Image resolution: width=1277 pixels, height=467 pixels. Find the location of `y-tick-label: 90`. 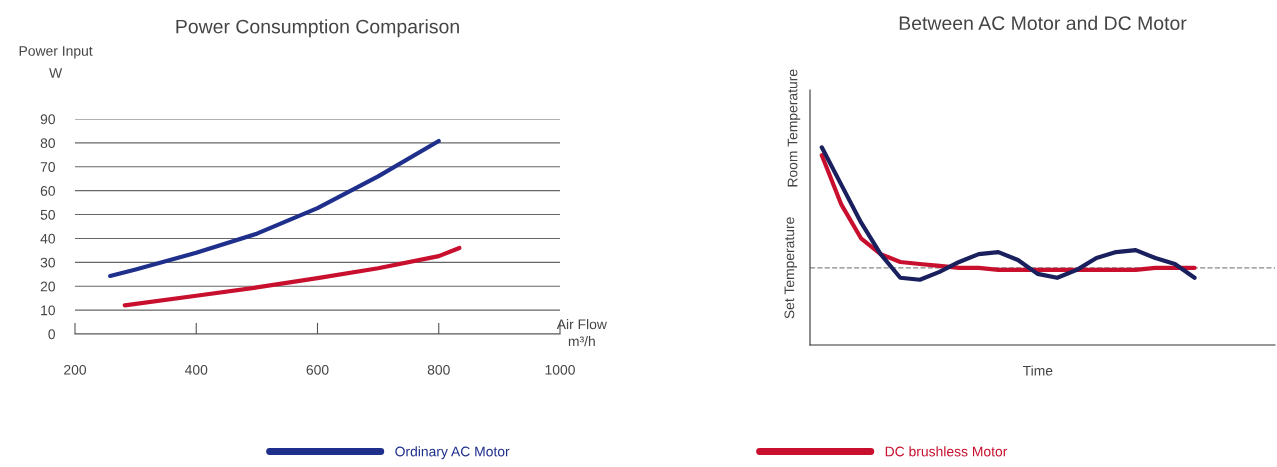

y-tick-label: 90 is located at coordinates (48, 119).